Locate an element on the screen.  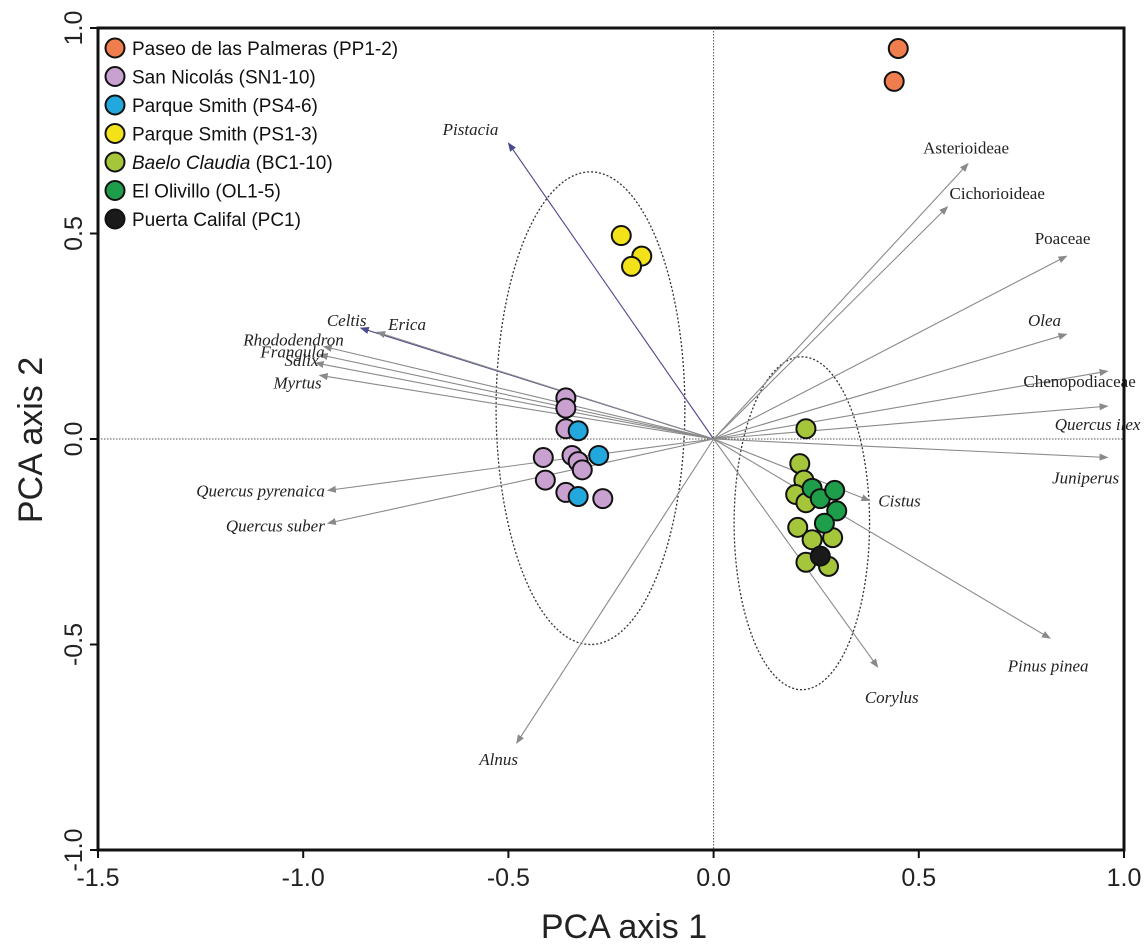
vector-label: Asterioideae is located at coordinates (966, 148).